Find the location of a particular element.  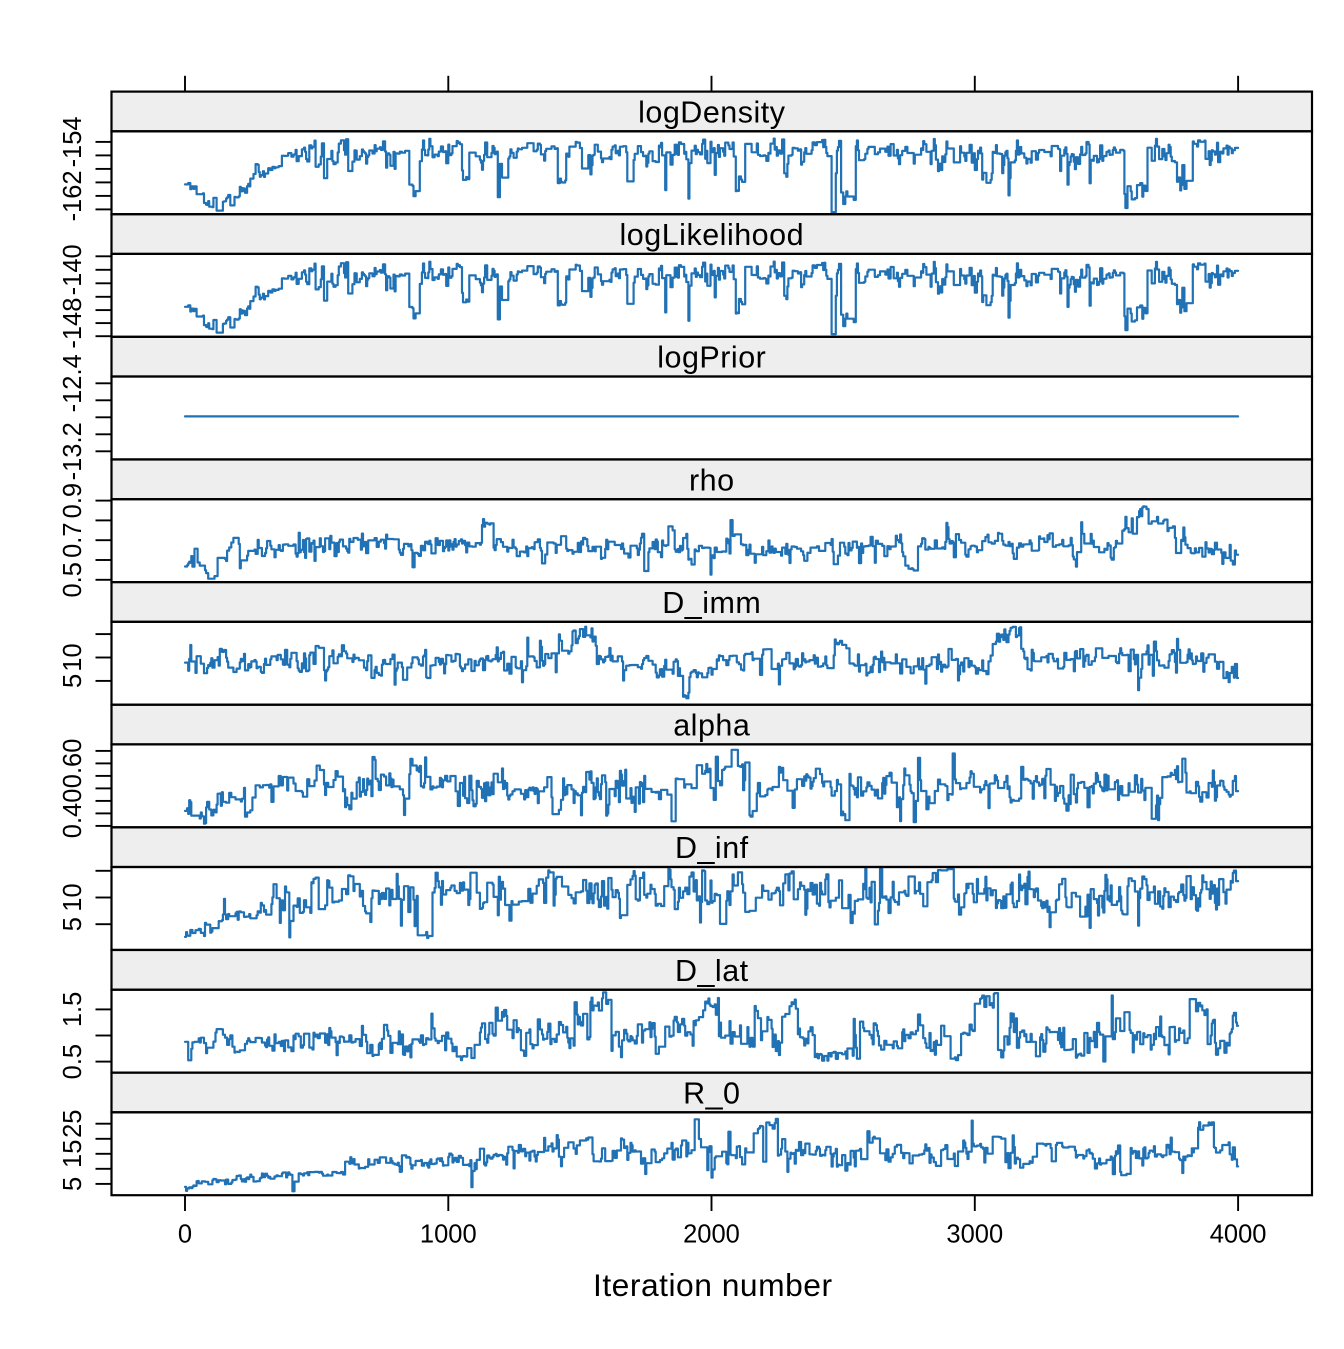

svg-text: 1.5 is located at coordinates (73, 1009).